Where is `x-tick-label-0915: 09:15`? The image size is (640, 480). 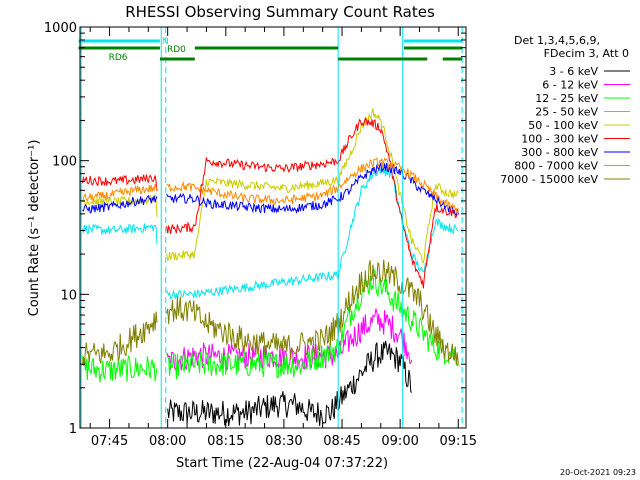 x-tick-label-0915: 09:15 is located at coordinates (458, 441).